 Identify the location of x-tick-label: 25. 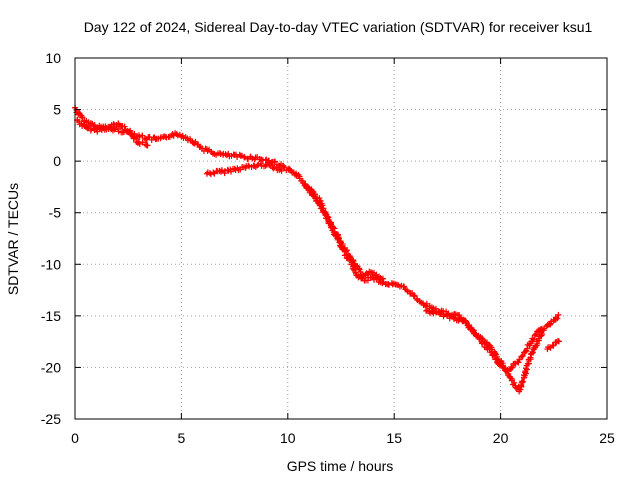
(607, 438).